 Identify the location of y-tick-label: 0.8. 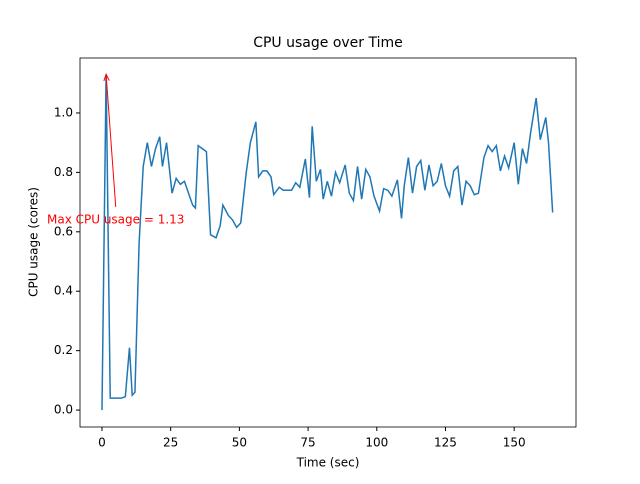
(63, 172).